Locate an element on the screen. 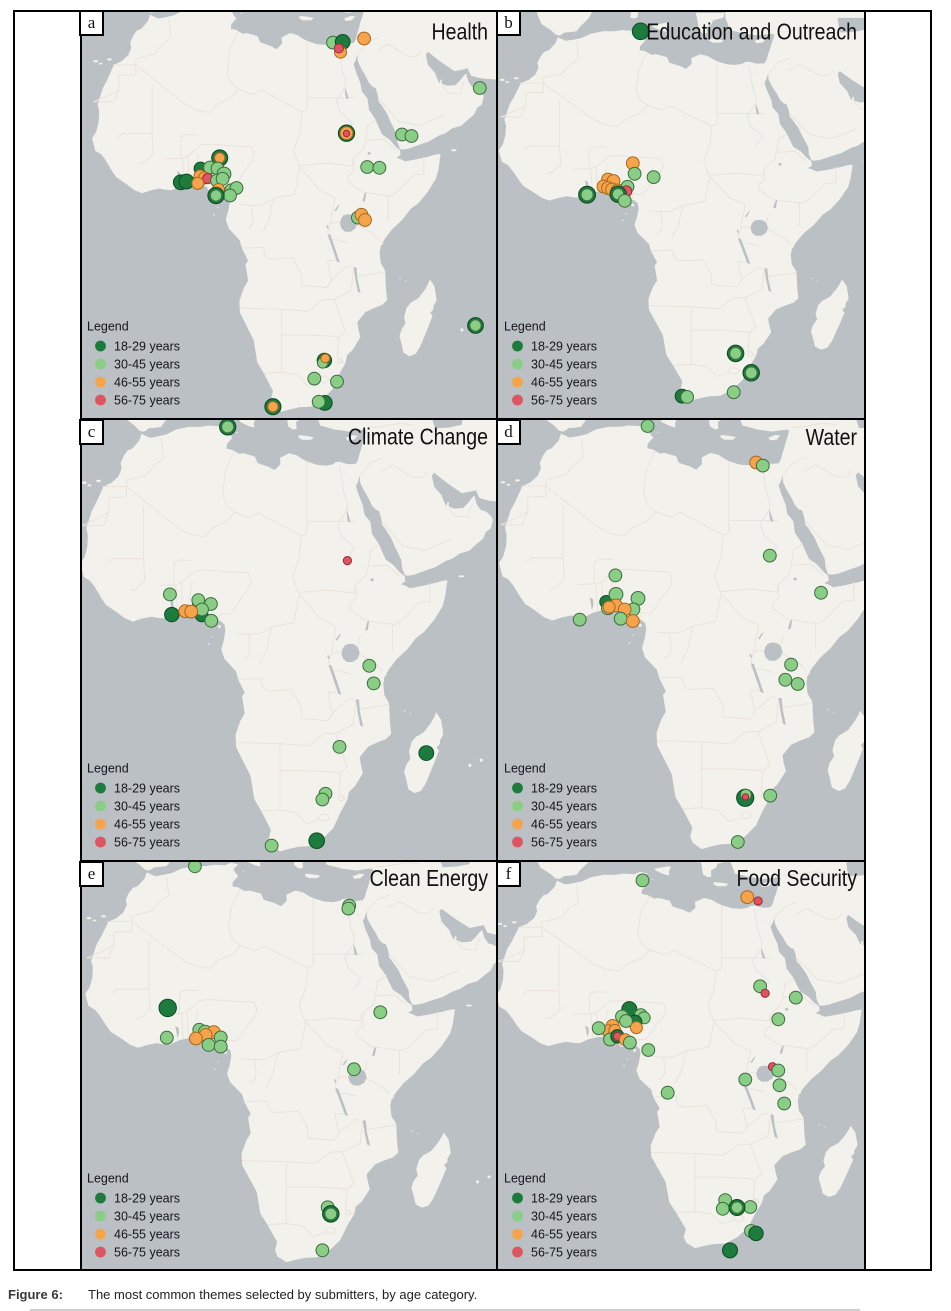 The width and height of the screenshot is (951, 1311). svg-text: Water is located at coordinates (831, 438).